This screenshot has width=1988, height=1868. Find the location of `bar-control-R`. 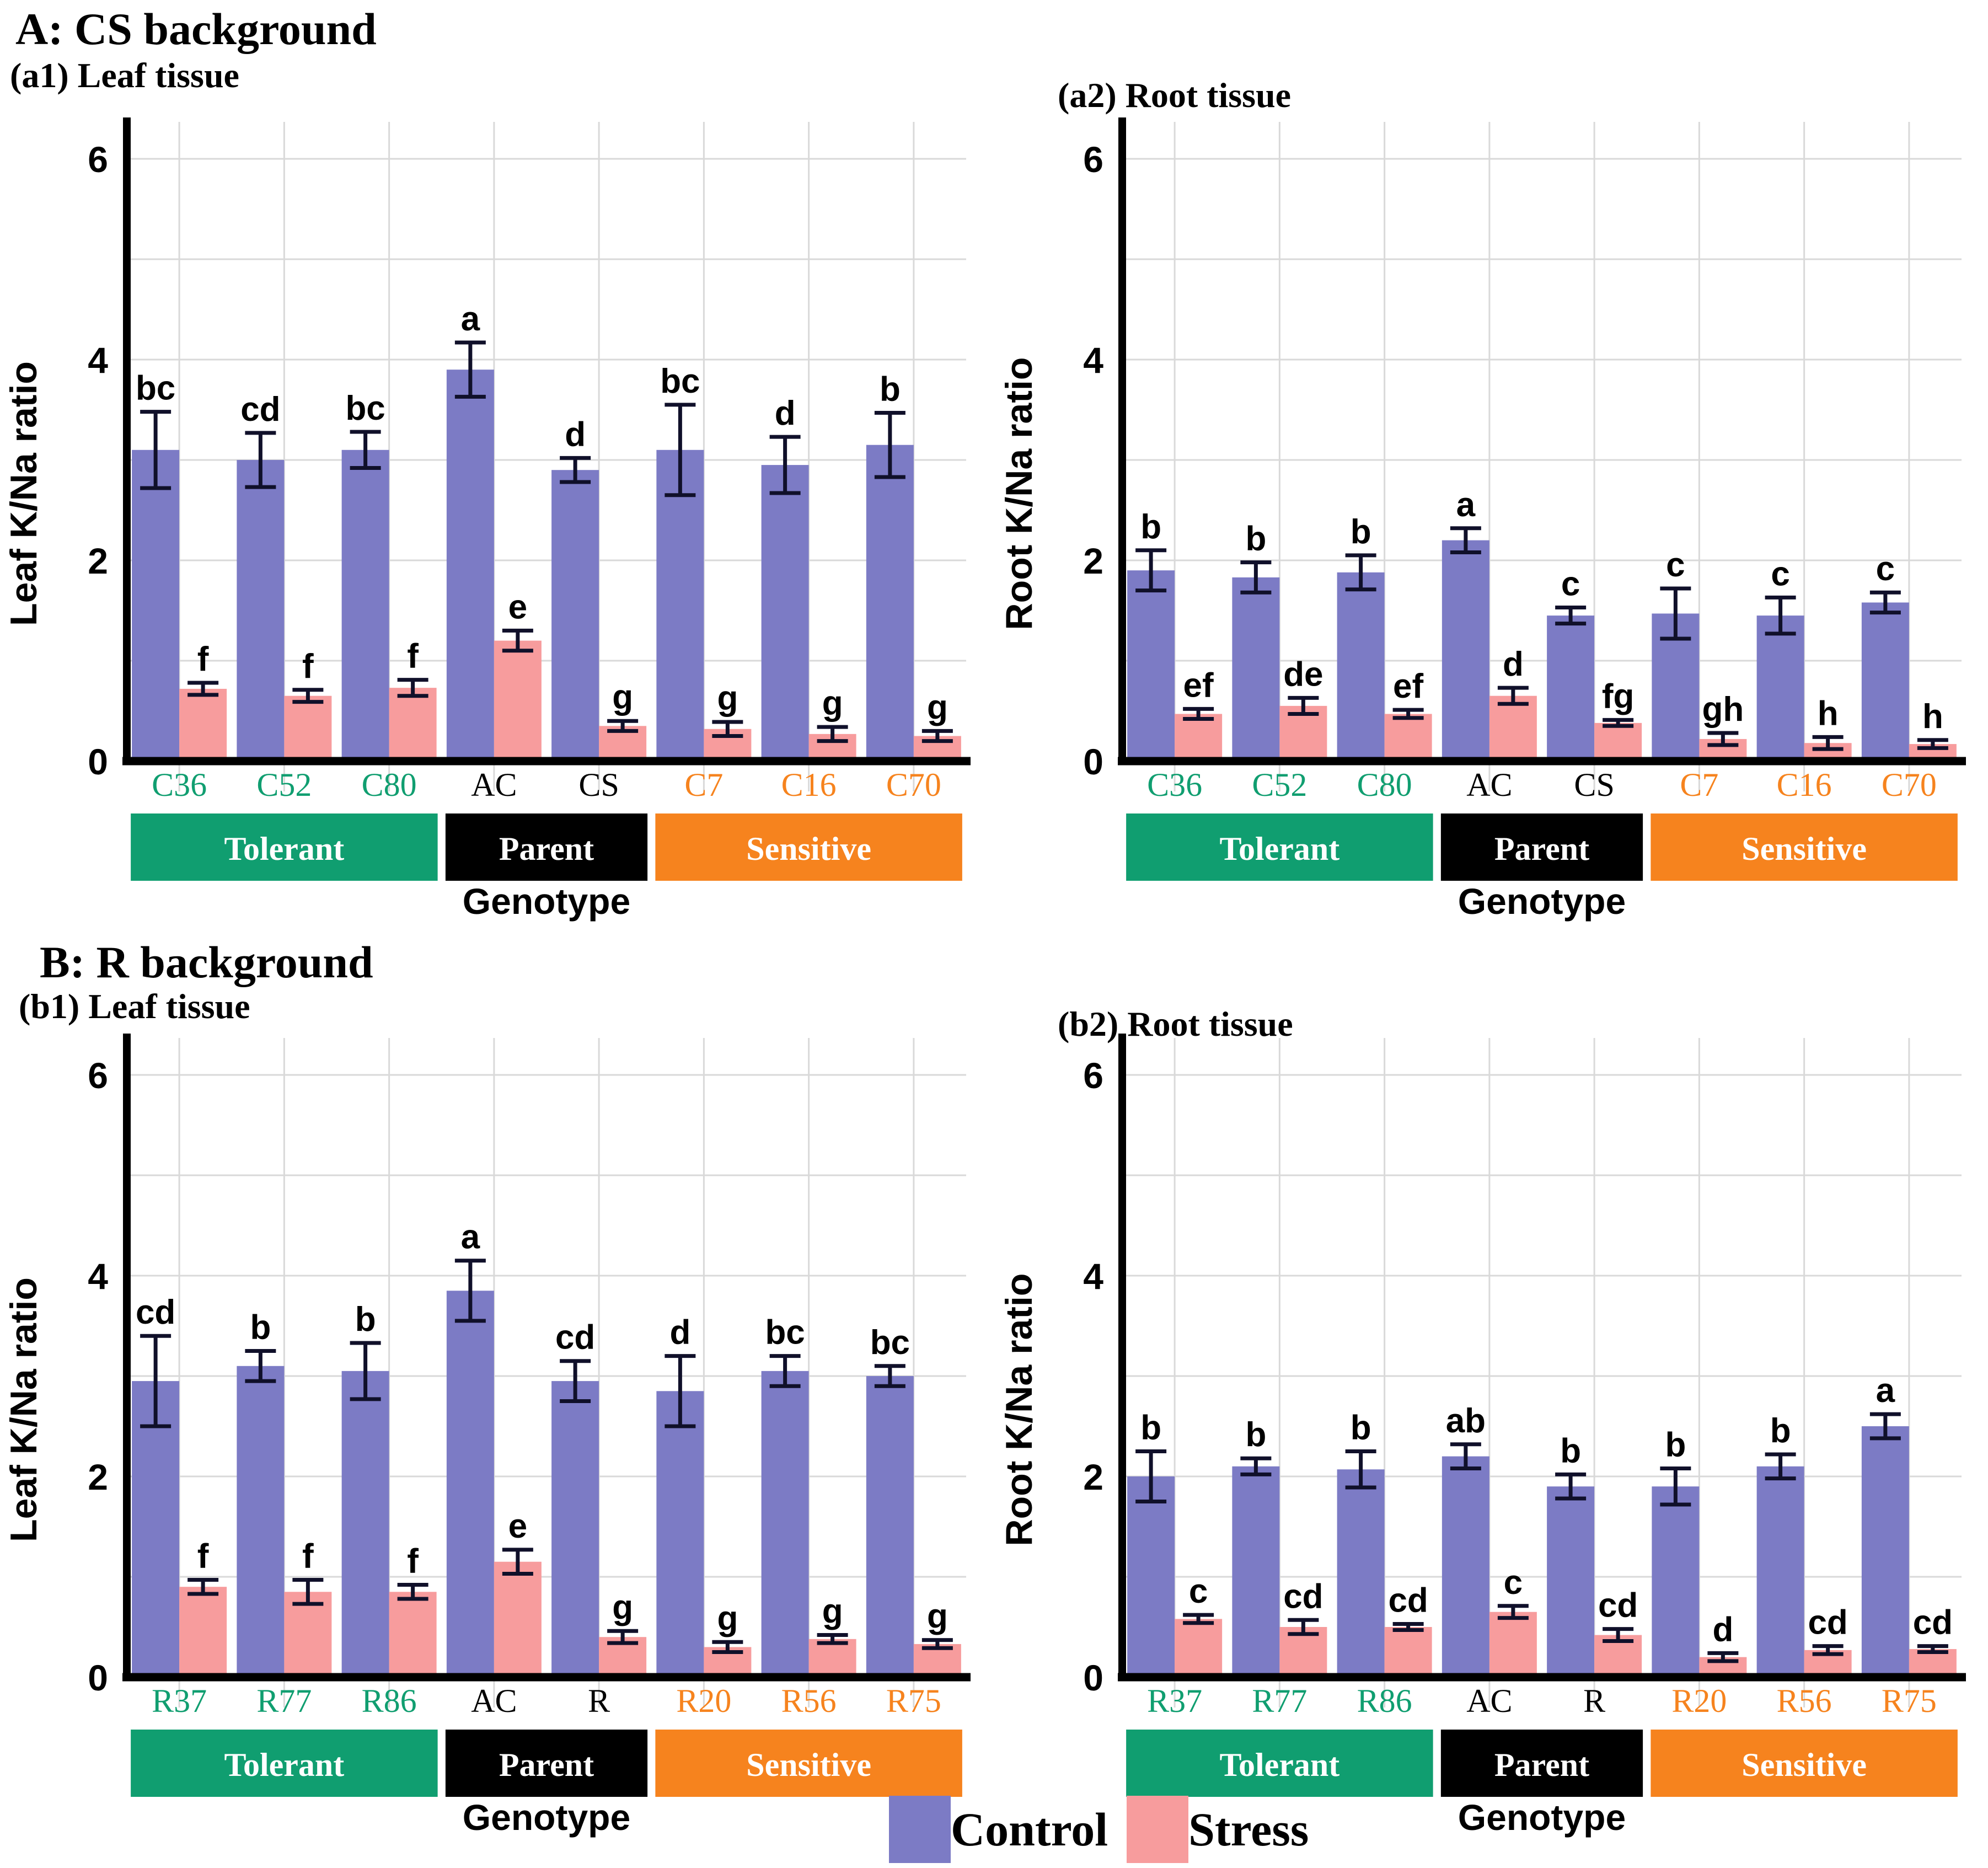

bar-control-R is located at coordinates (1571, 1581).